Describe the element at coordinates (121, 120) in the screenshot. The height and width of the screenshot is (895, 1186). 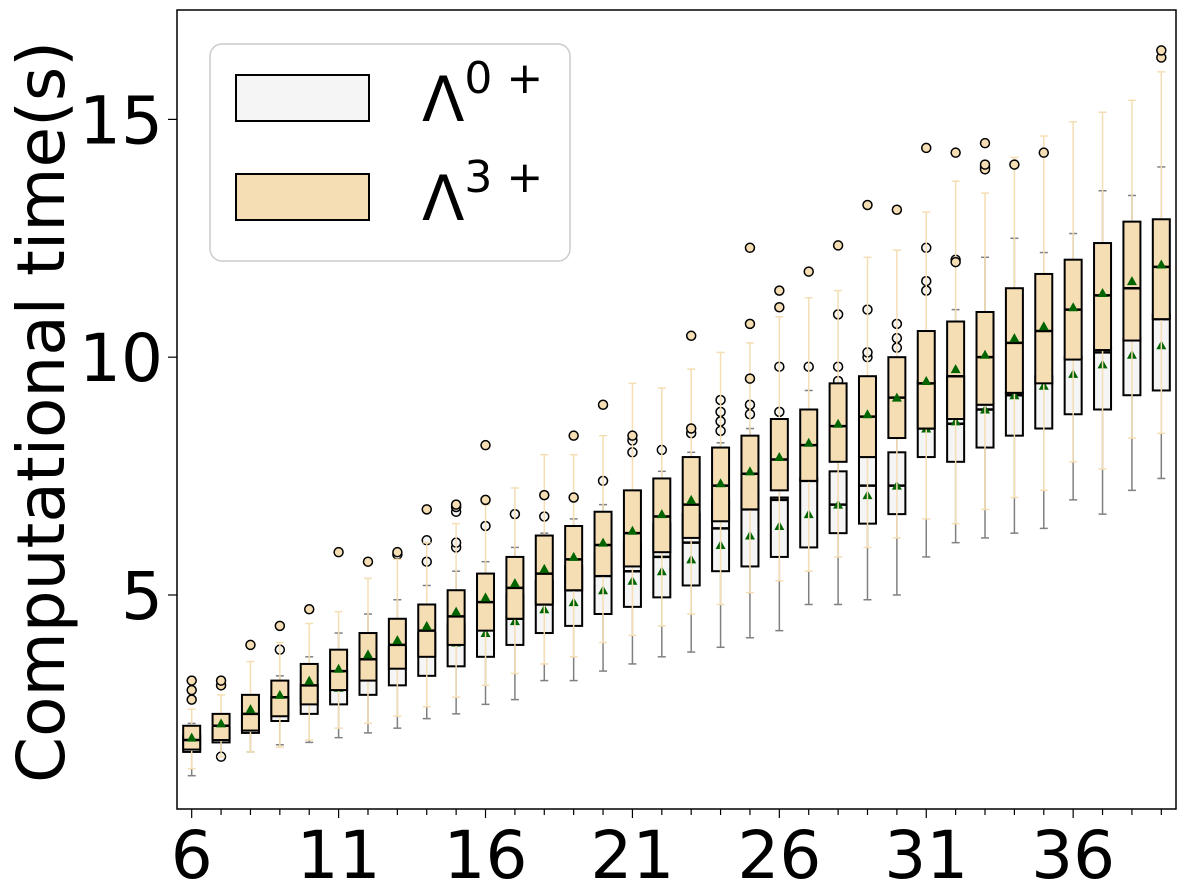
I see `y-tick-label: 15` at that location.